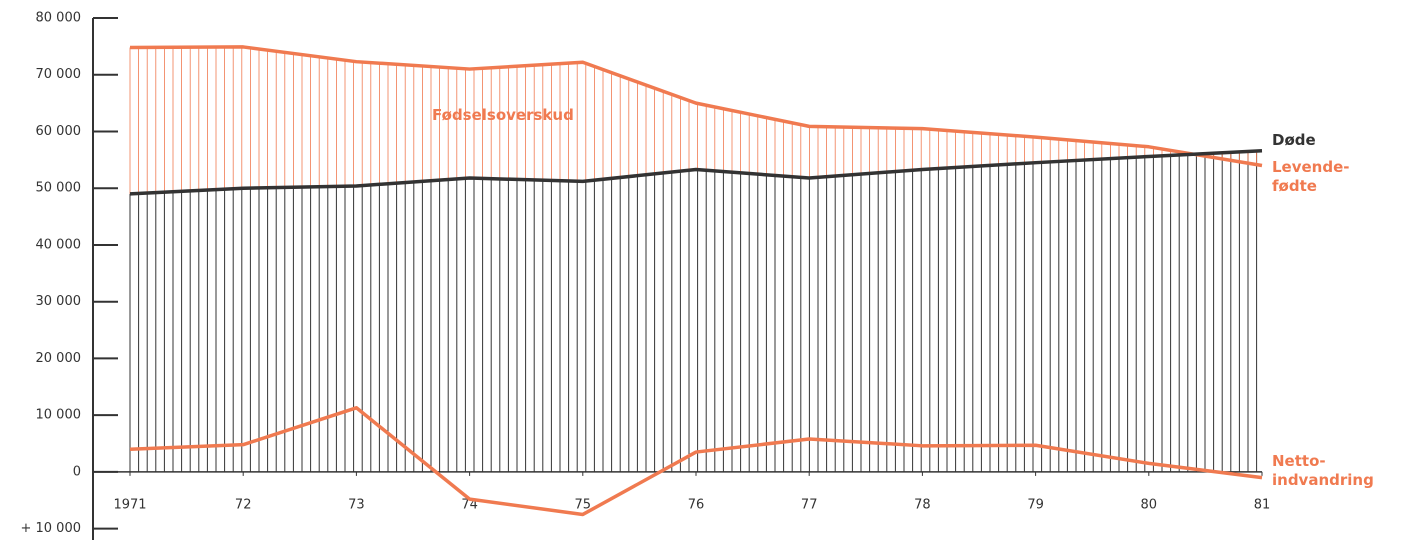  What do you see at coordinates (1311, 176) in the screenshot?
I see `legend-label: Levende- fødte` at bounding box center [1311, 176].